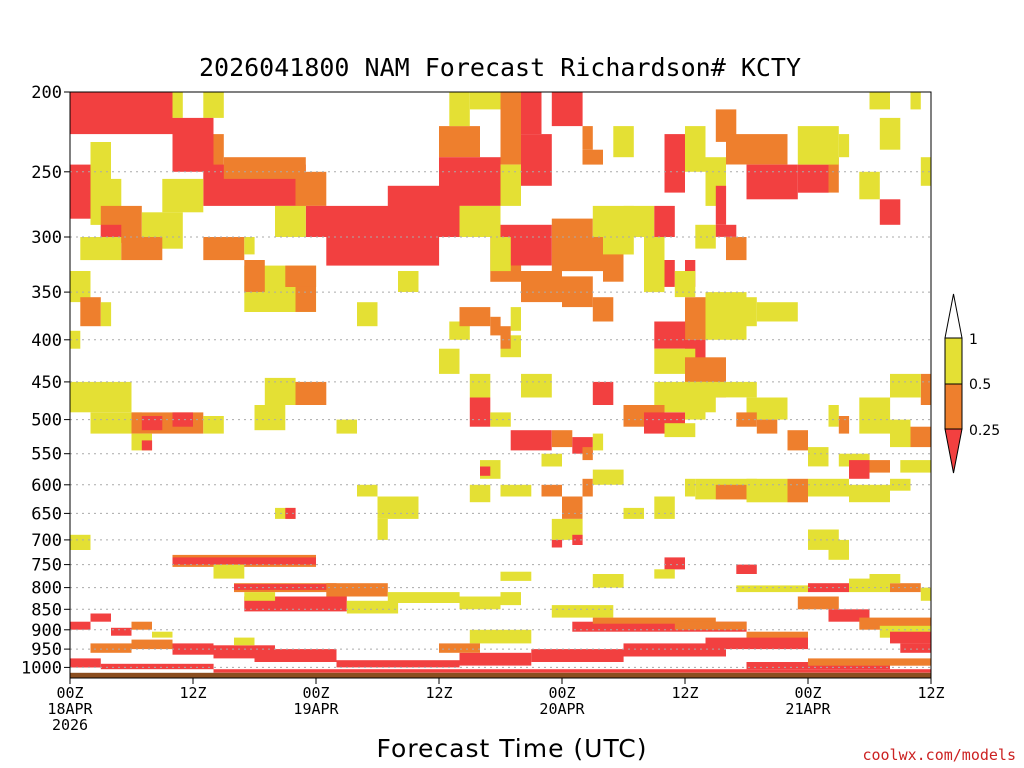 The image size is (1024, 768). I want to click on colorbar-label-0-5: 0.5, so click(980, 385).